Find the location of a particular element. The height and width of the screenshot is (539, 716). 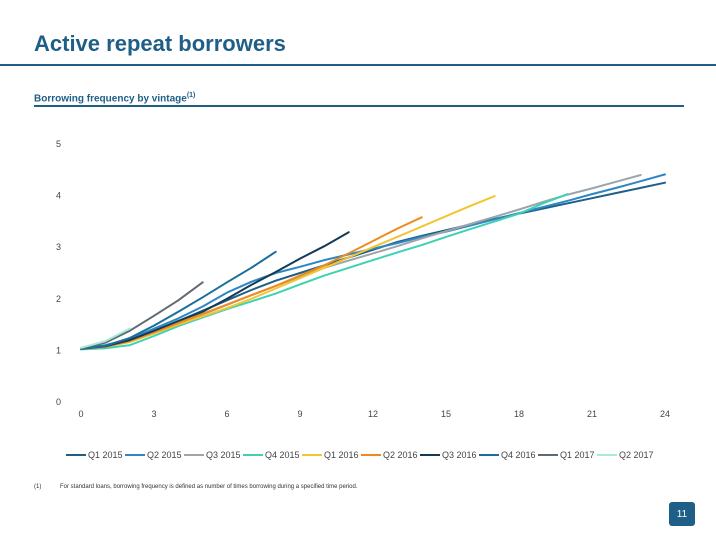

legend-label: Q3 2015 is located at coordinates (223, 455).